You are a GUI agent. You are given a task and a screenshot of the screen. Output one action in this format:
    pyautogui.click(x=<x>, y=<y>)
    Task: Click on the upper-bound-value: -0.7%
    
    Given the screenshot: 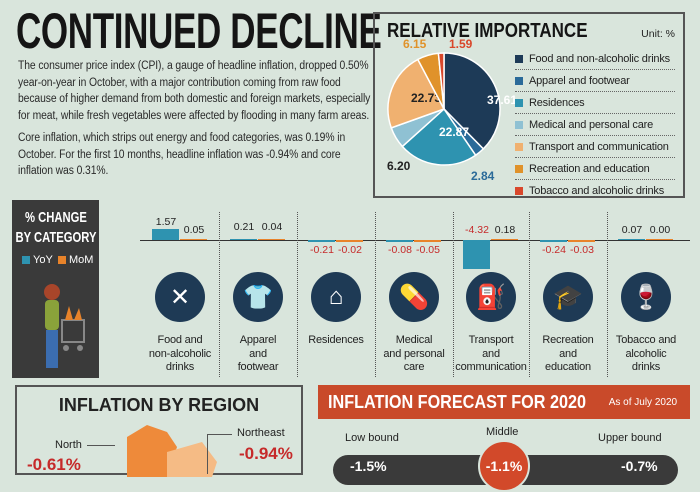 What is the action you would take?
    pyautogui.click(x=639, y=466)
    